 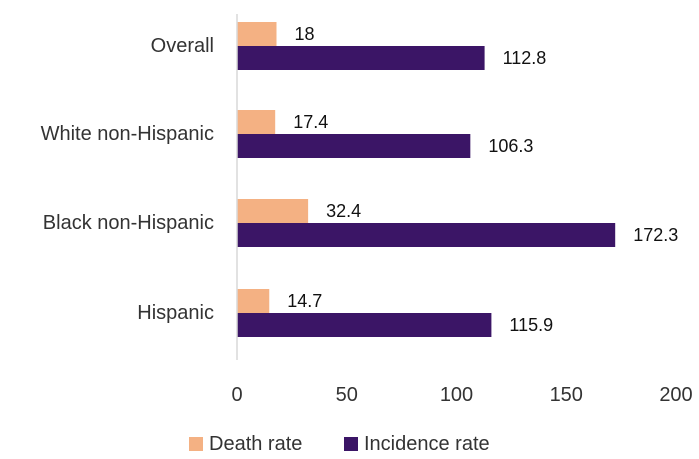 I want to click on x-tick-label-50: 50, so click(x=347, y=395).